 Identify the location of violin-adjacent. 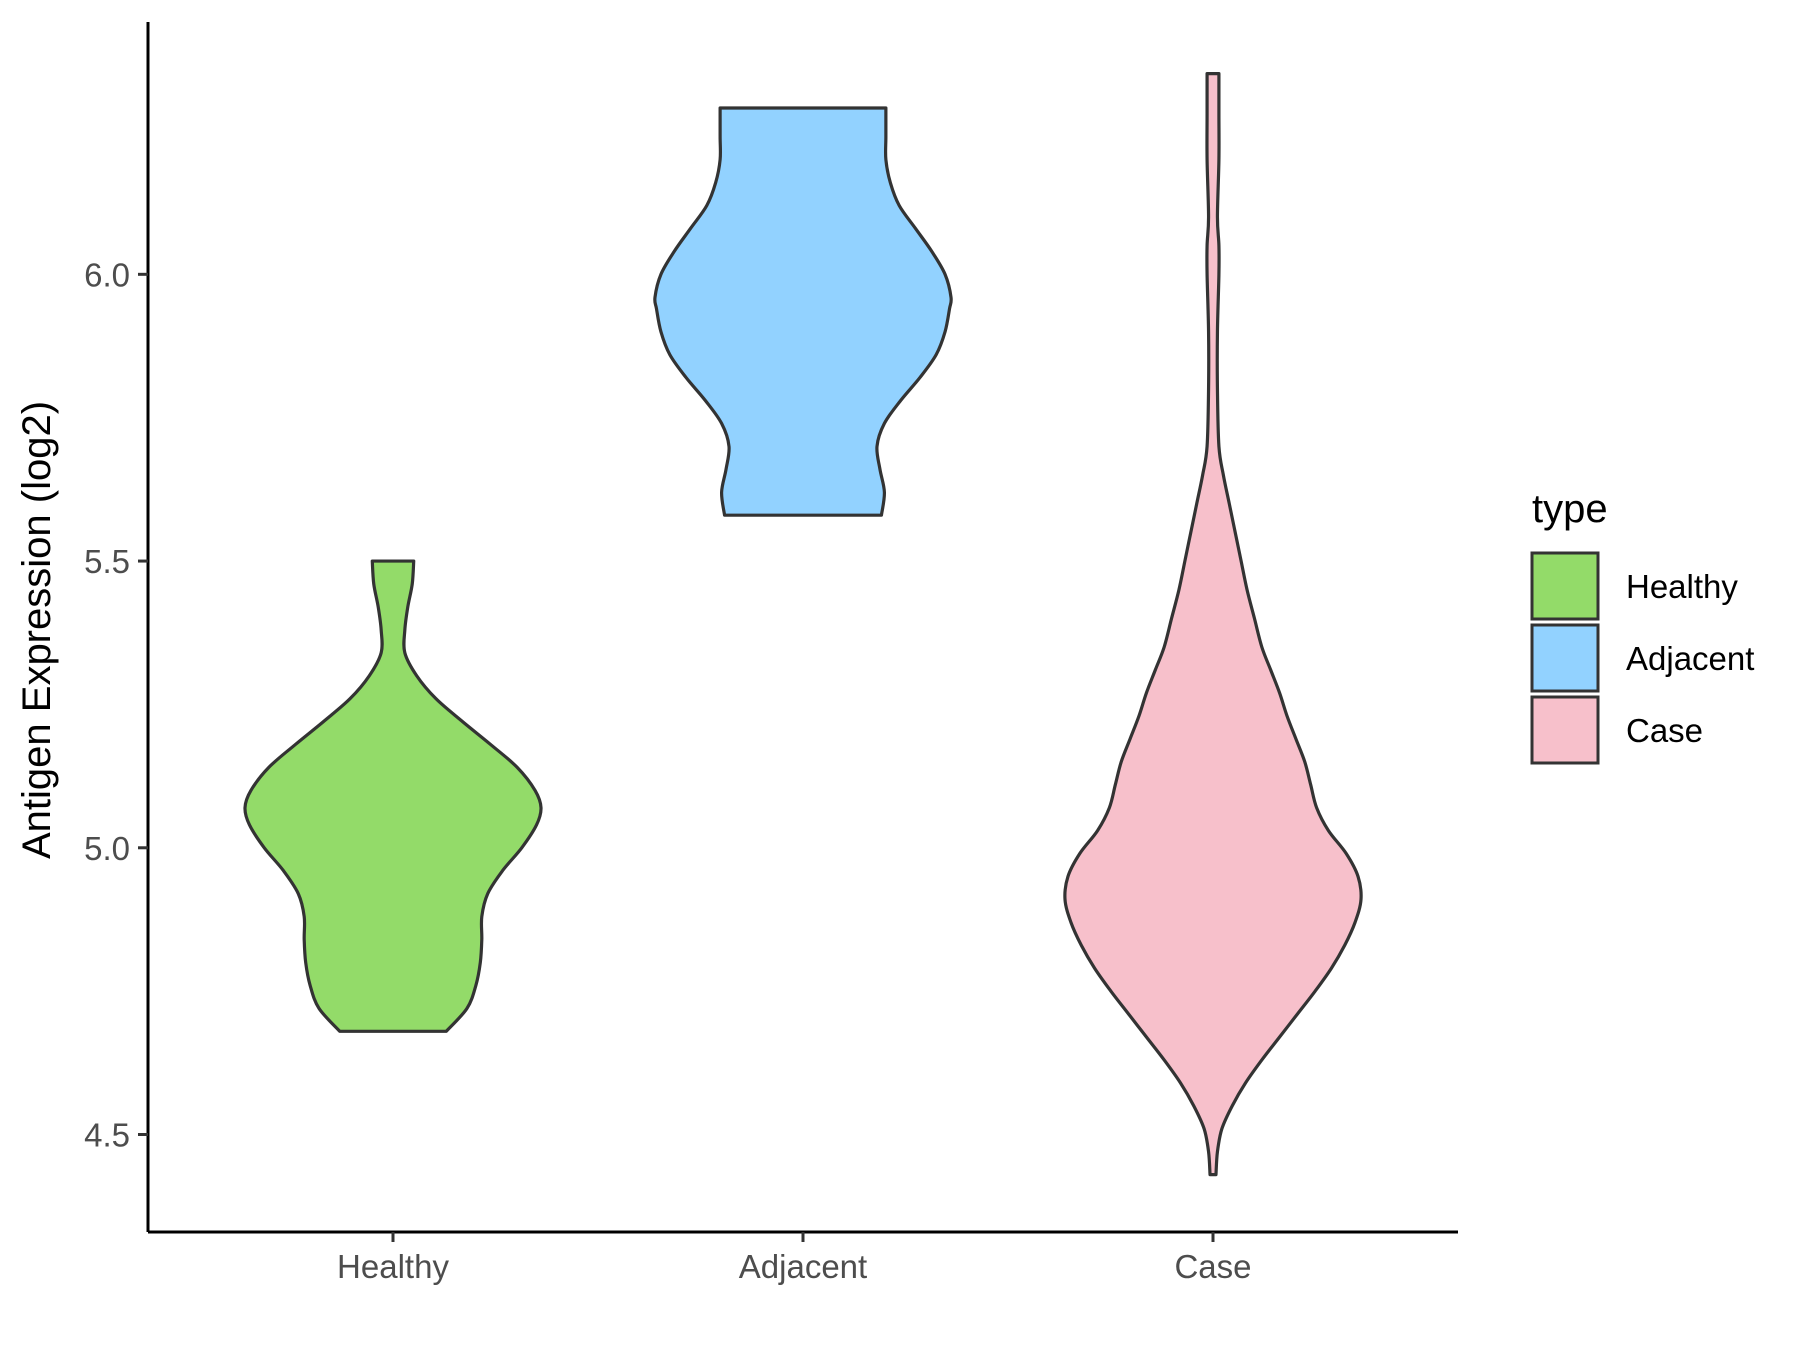
(803, 311).